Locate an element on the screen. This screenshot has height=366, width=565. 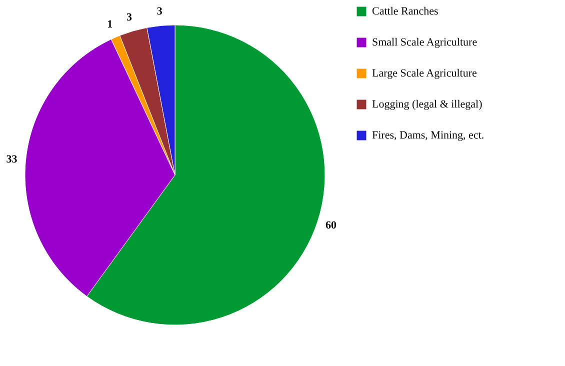
legend-label: Logging (legal & illegal) is located at coordinates (427, 104).